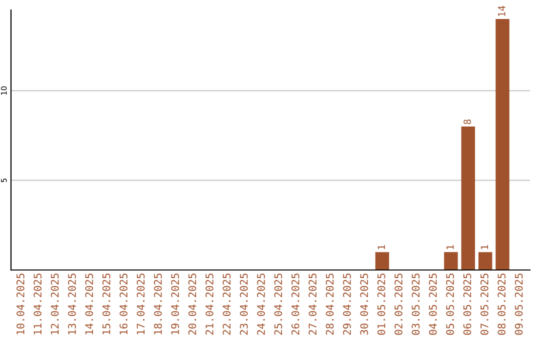 The height and width of the screenshot is (340, 540). I want to click on x-tick-label: 16.04.2025, so click(124, 304).